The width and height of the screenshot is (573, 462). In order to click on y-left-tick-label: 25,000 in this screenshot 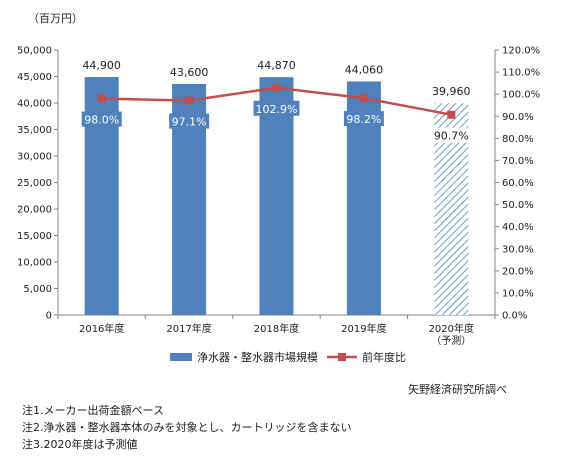, I will do `click(34, 183)`.